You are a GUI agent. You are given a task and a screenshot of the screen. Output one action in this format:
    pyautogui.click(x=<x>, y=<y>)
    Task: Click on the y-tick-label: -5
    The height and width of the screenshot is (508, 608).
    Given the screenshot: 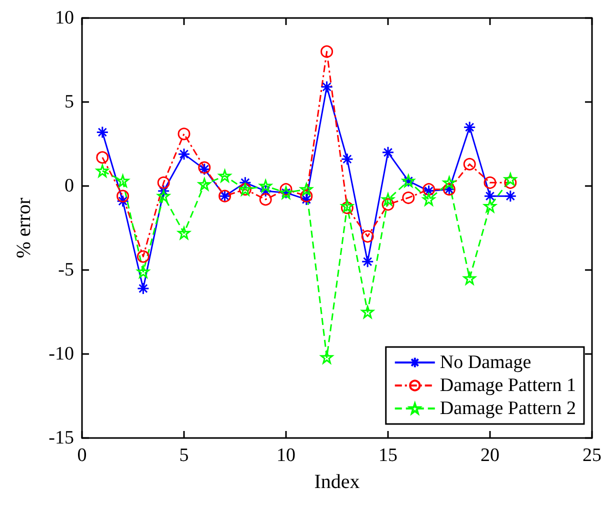 What is the action you would take?
    pyautogui.click(x=66, y=270)
    